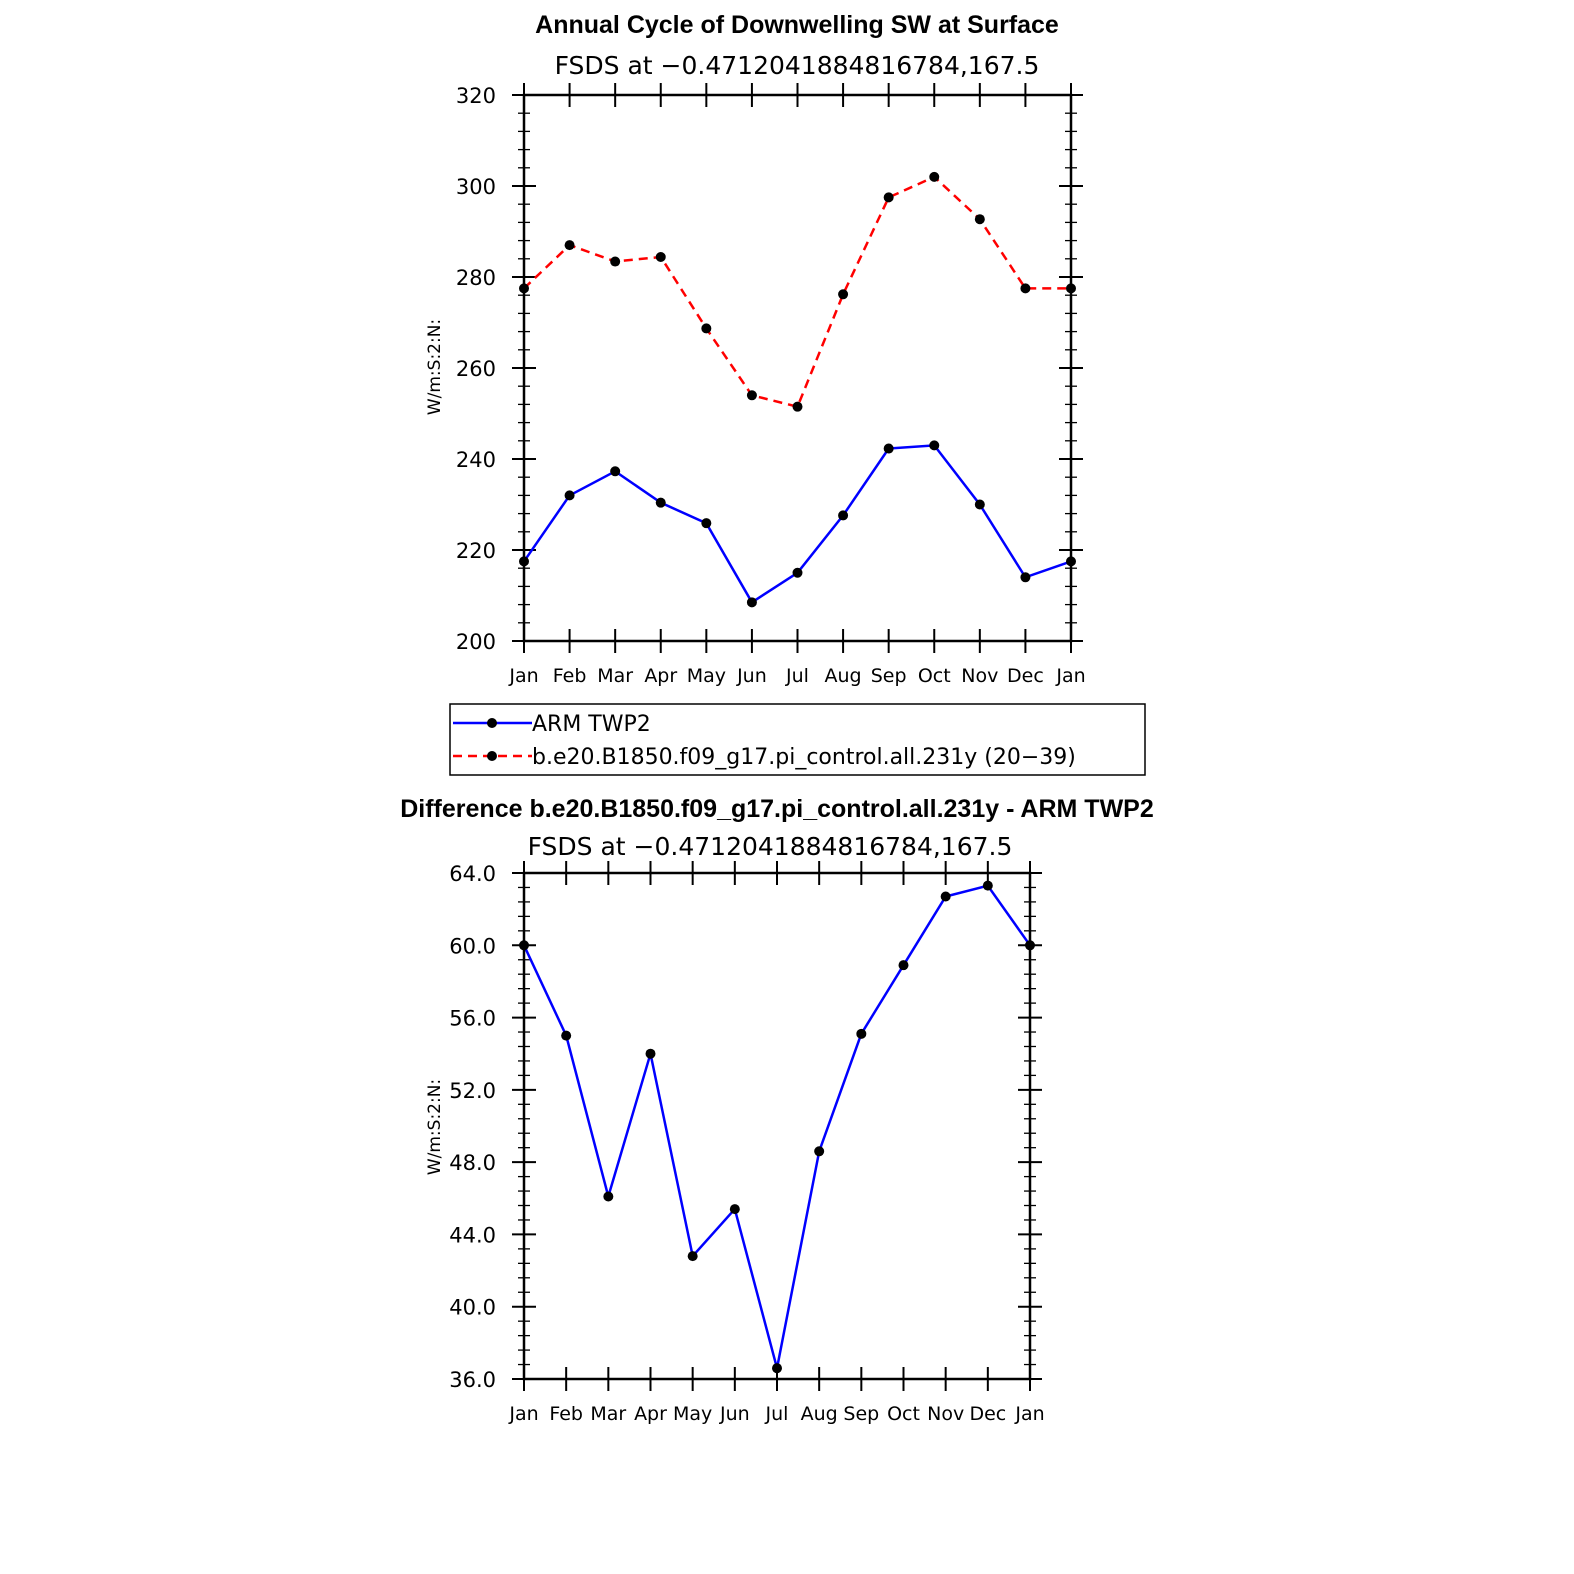  I want to click on legend-box, so click(797, 739).